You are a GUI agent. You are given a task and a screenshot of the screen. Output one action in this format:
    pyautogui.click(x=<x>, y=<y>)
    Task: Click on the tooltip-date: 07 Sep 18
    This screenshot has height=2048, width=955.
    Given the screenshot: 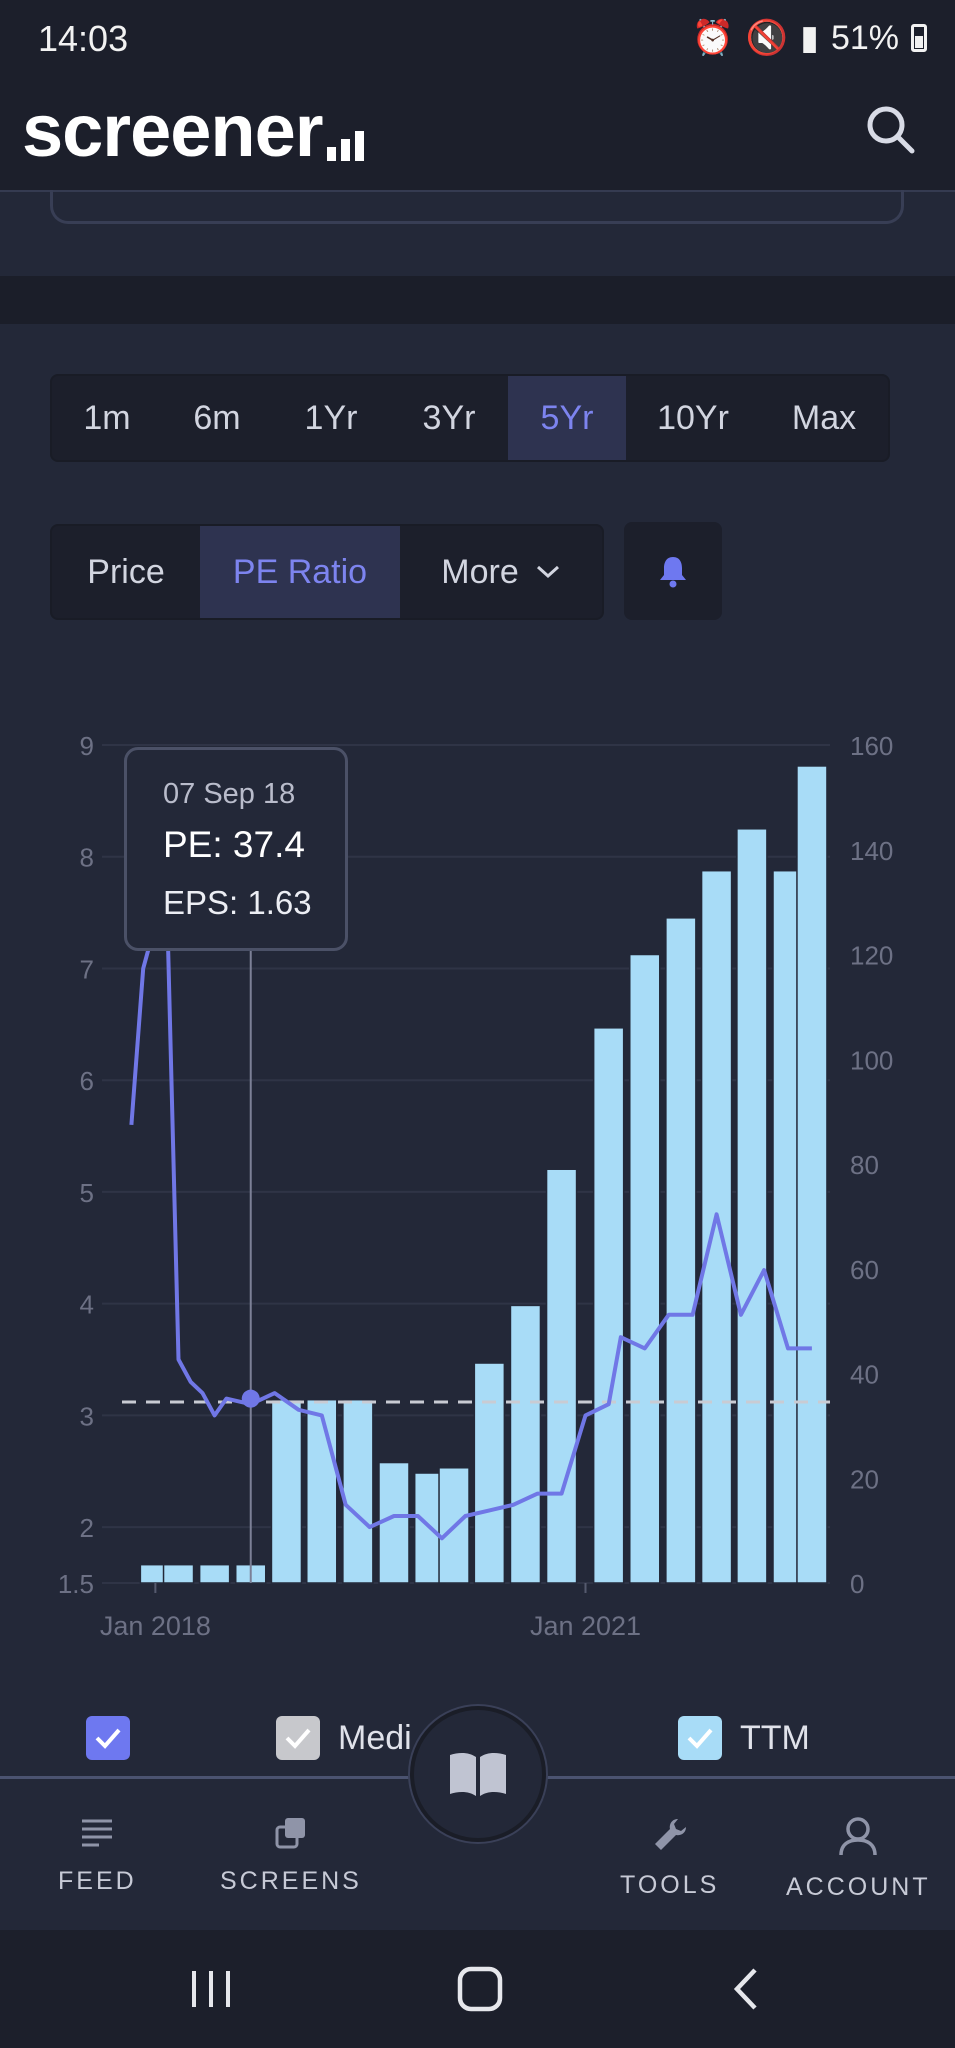 What is the action you would take?
    pyautogui.click(x=229, y=794)
    